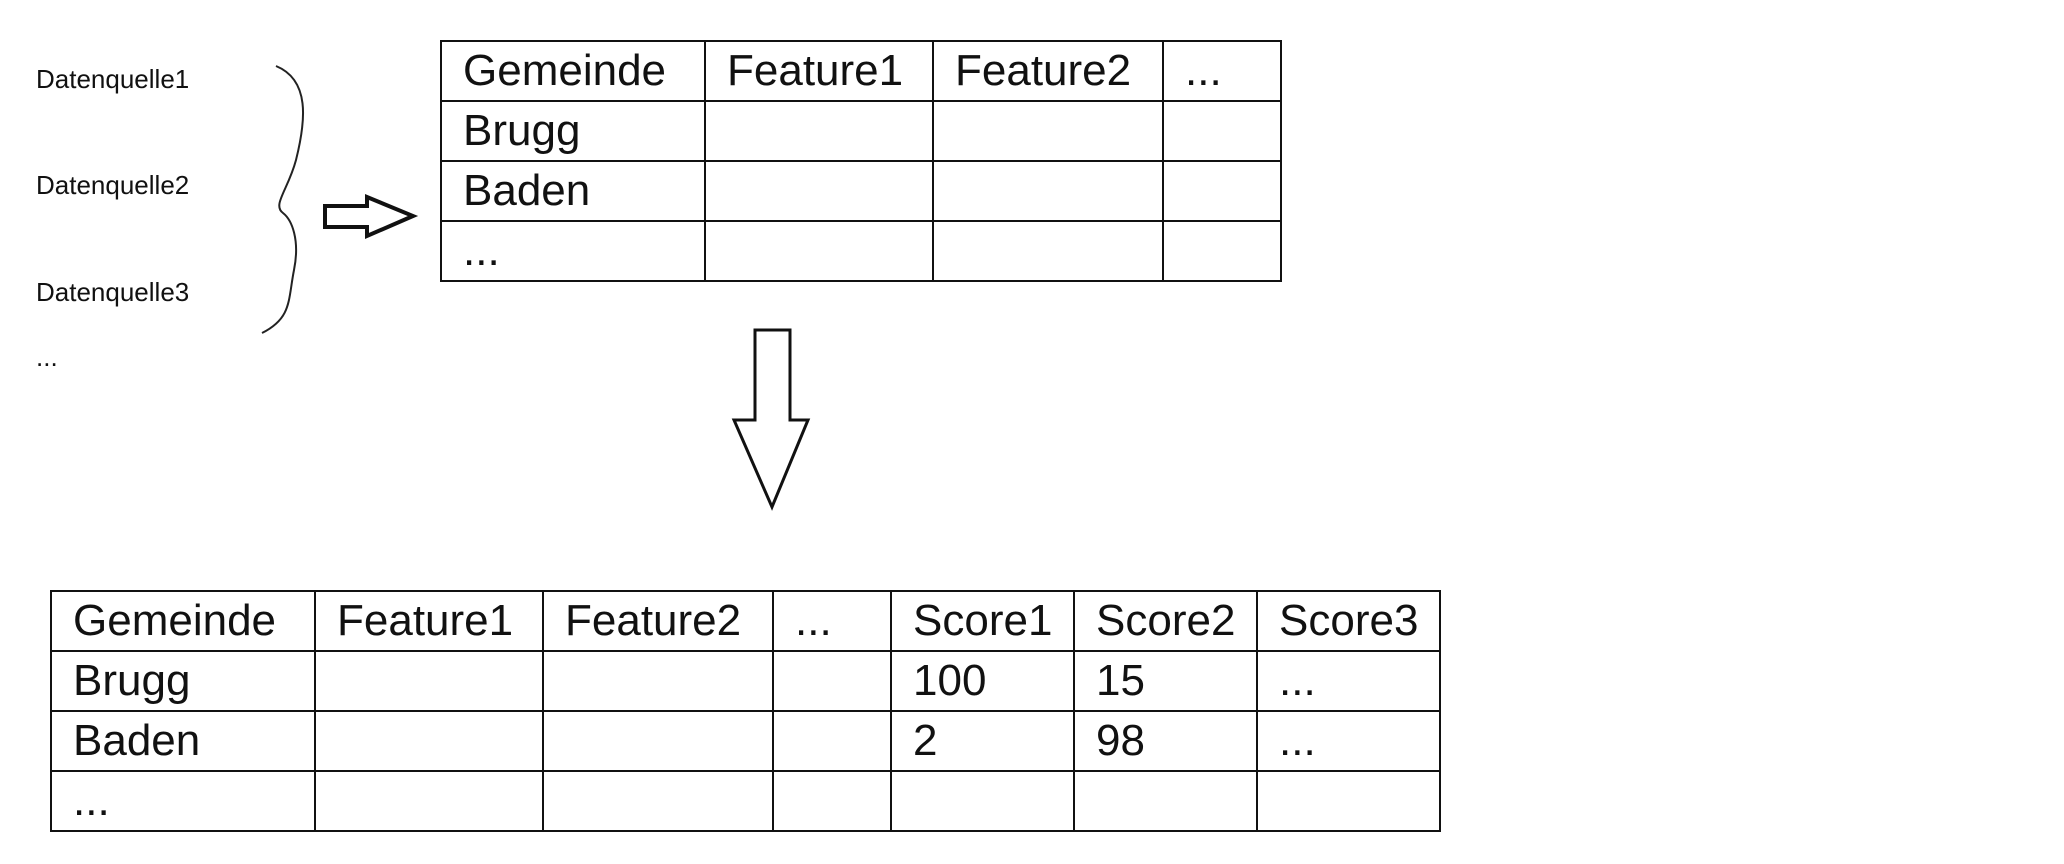 Image resolution: width=2064 pixels, height=864 pixels. What do you see at coordinates (1165, 621) in the screenshot?
I see `header-cell: Score2` at bounding box center [1165, 621].